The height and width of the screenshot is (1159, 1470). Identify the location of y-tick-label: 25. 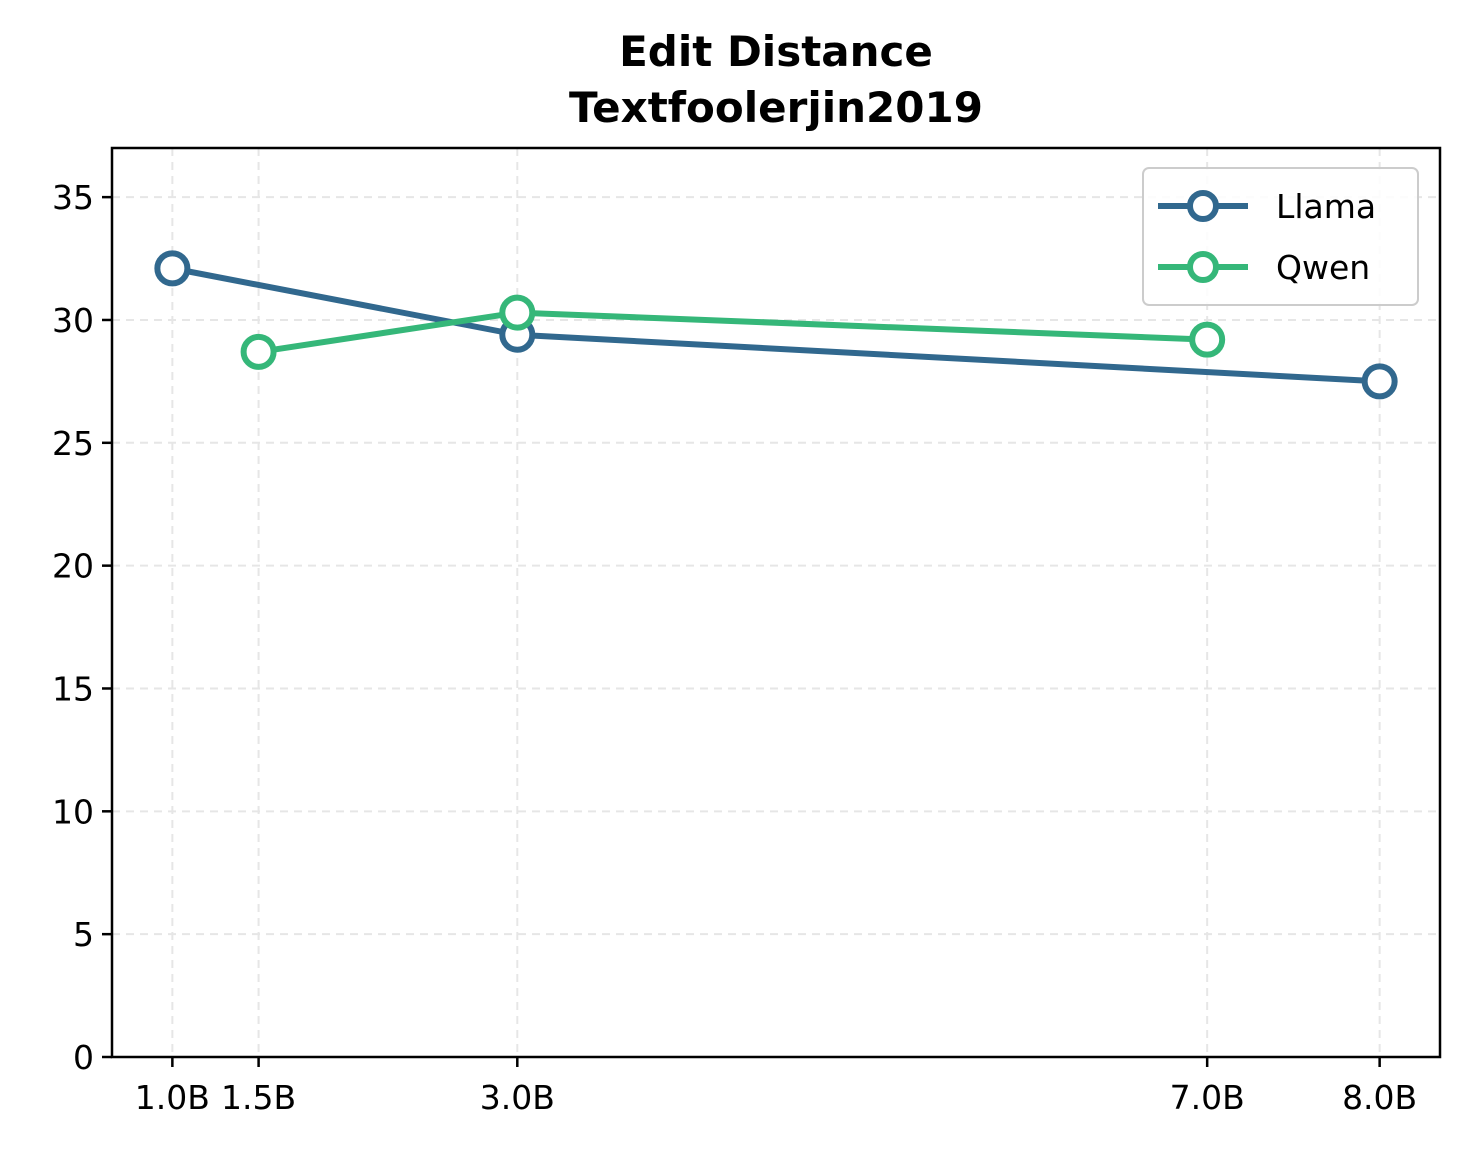
(73, 443).